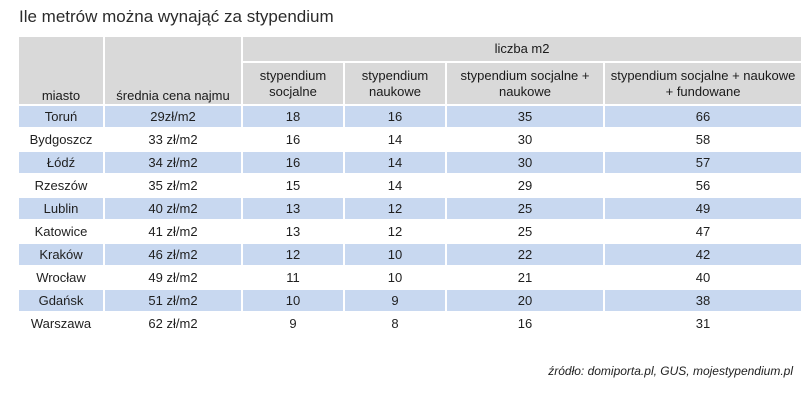 The image size is (805, 410). What do you see at coordinates (703, 277) in the screenshot?
I see `cell-value: 40` at bounding box center [703, 277].